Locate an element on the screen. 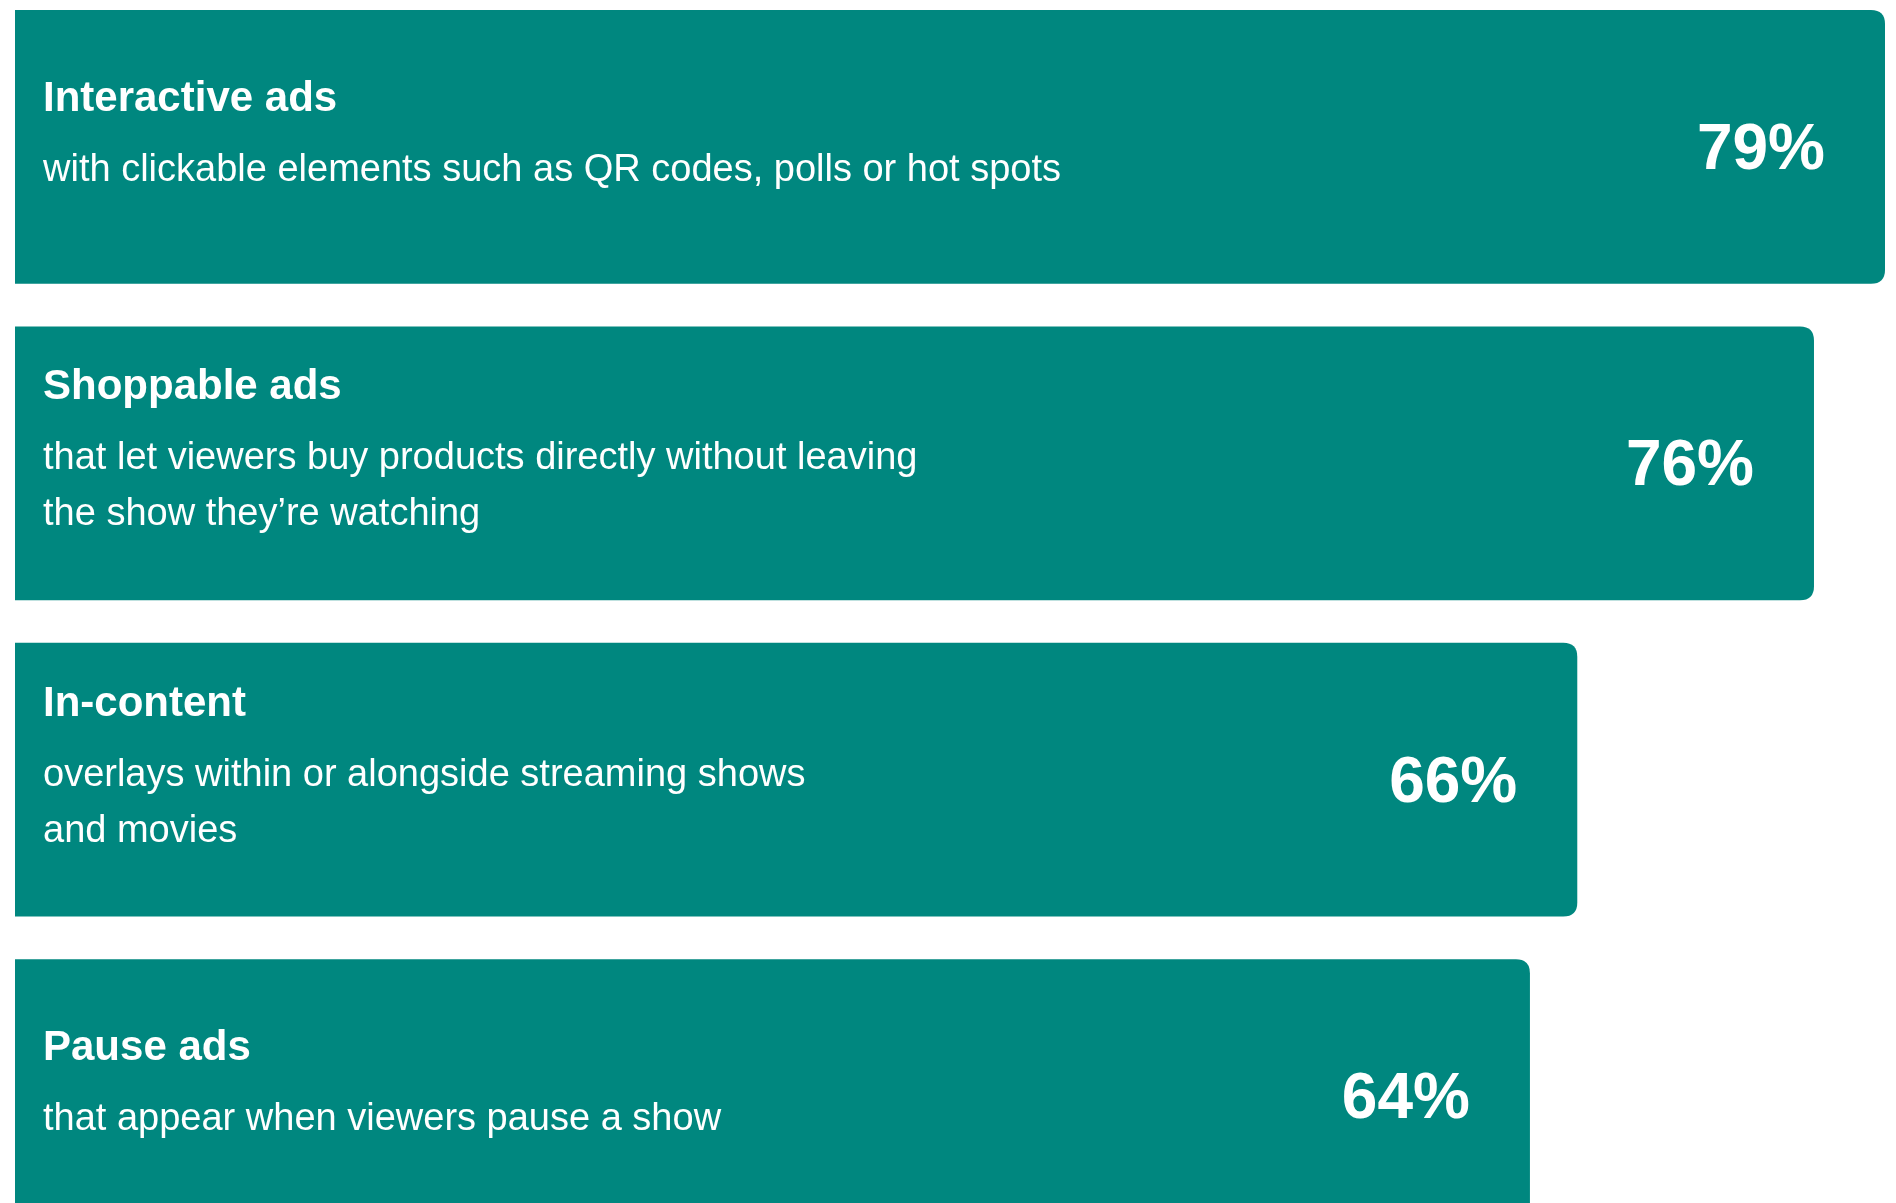 Image resolution: width=1896 pixels, height=1203 pixels. y-tick-label: Interactive ads with clickable elements such as QR codes, polls or hot spots is located at coordinates (552, 130).